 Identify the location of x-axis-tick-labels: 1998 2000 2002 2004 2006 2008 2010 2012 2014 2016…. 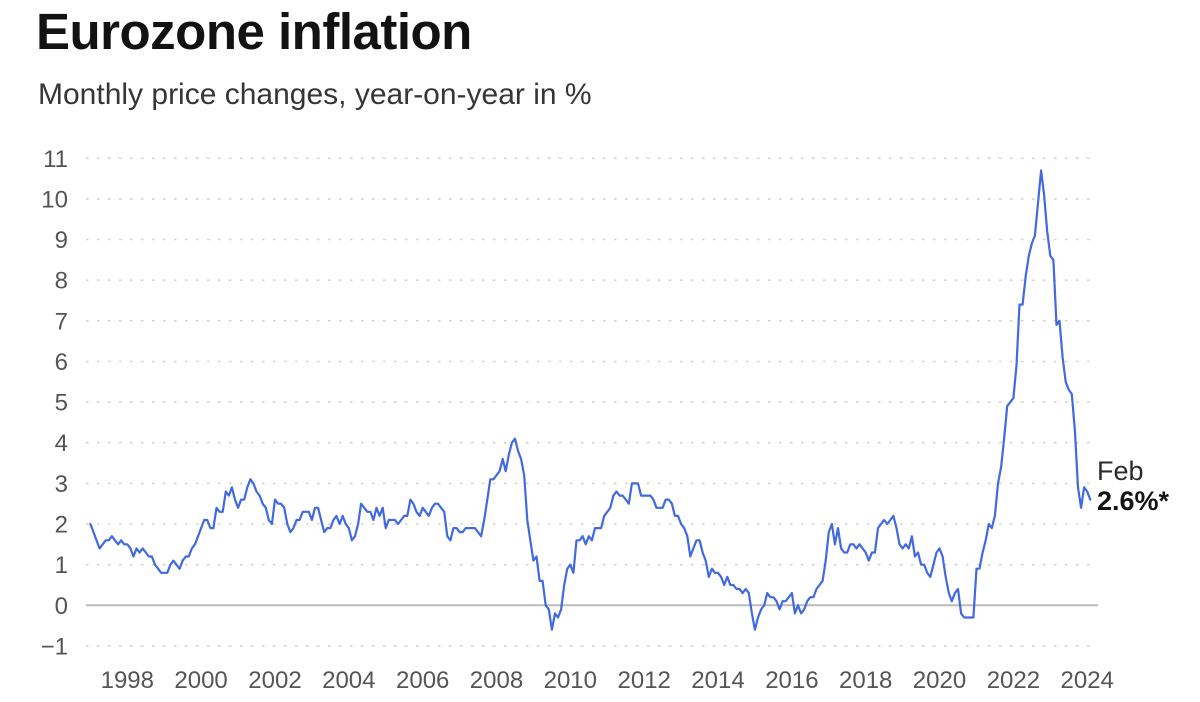
(607, 680).